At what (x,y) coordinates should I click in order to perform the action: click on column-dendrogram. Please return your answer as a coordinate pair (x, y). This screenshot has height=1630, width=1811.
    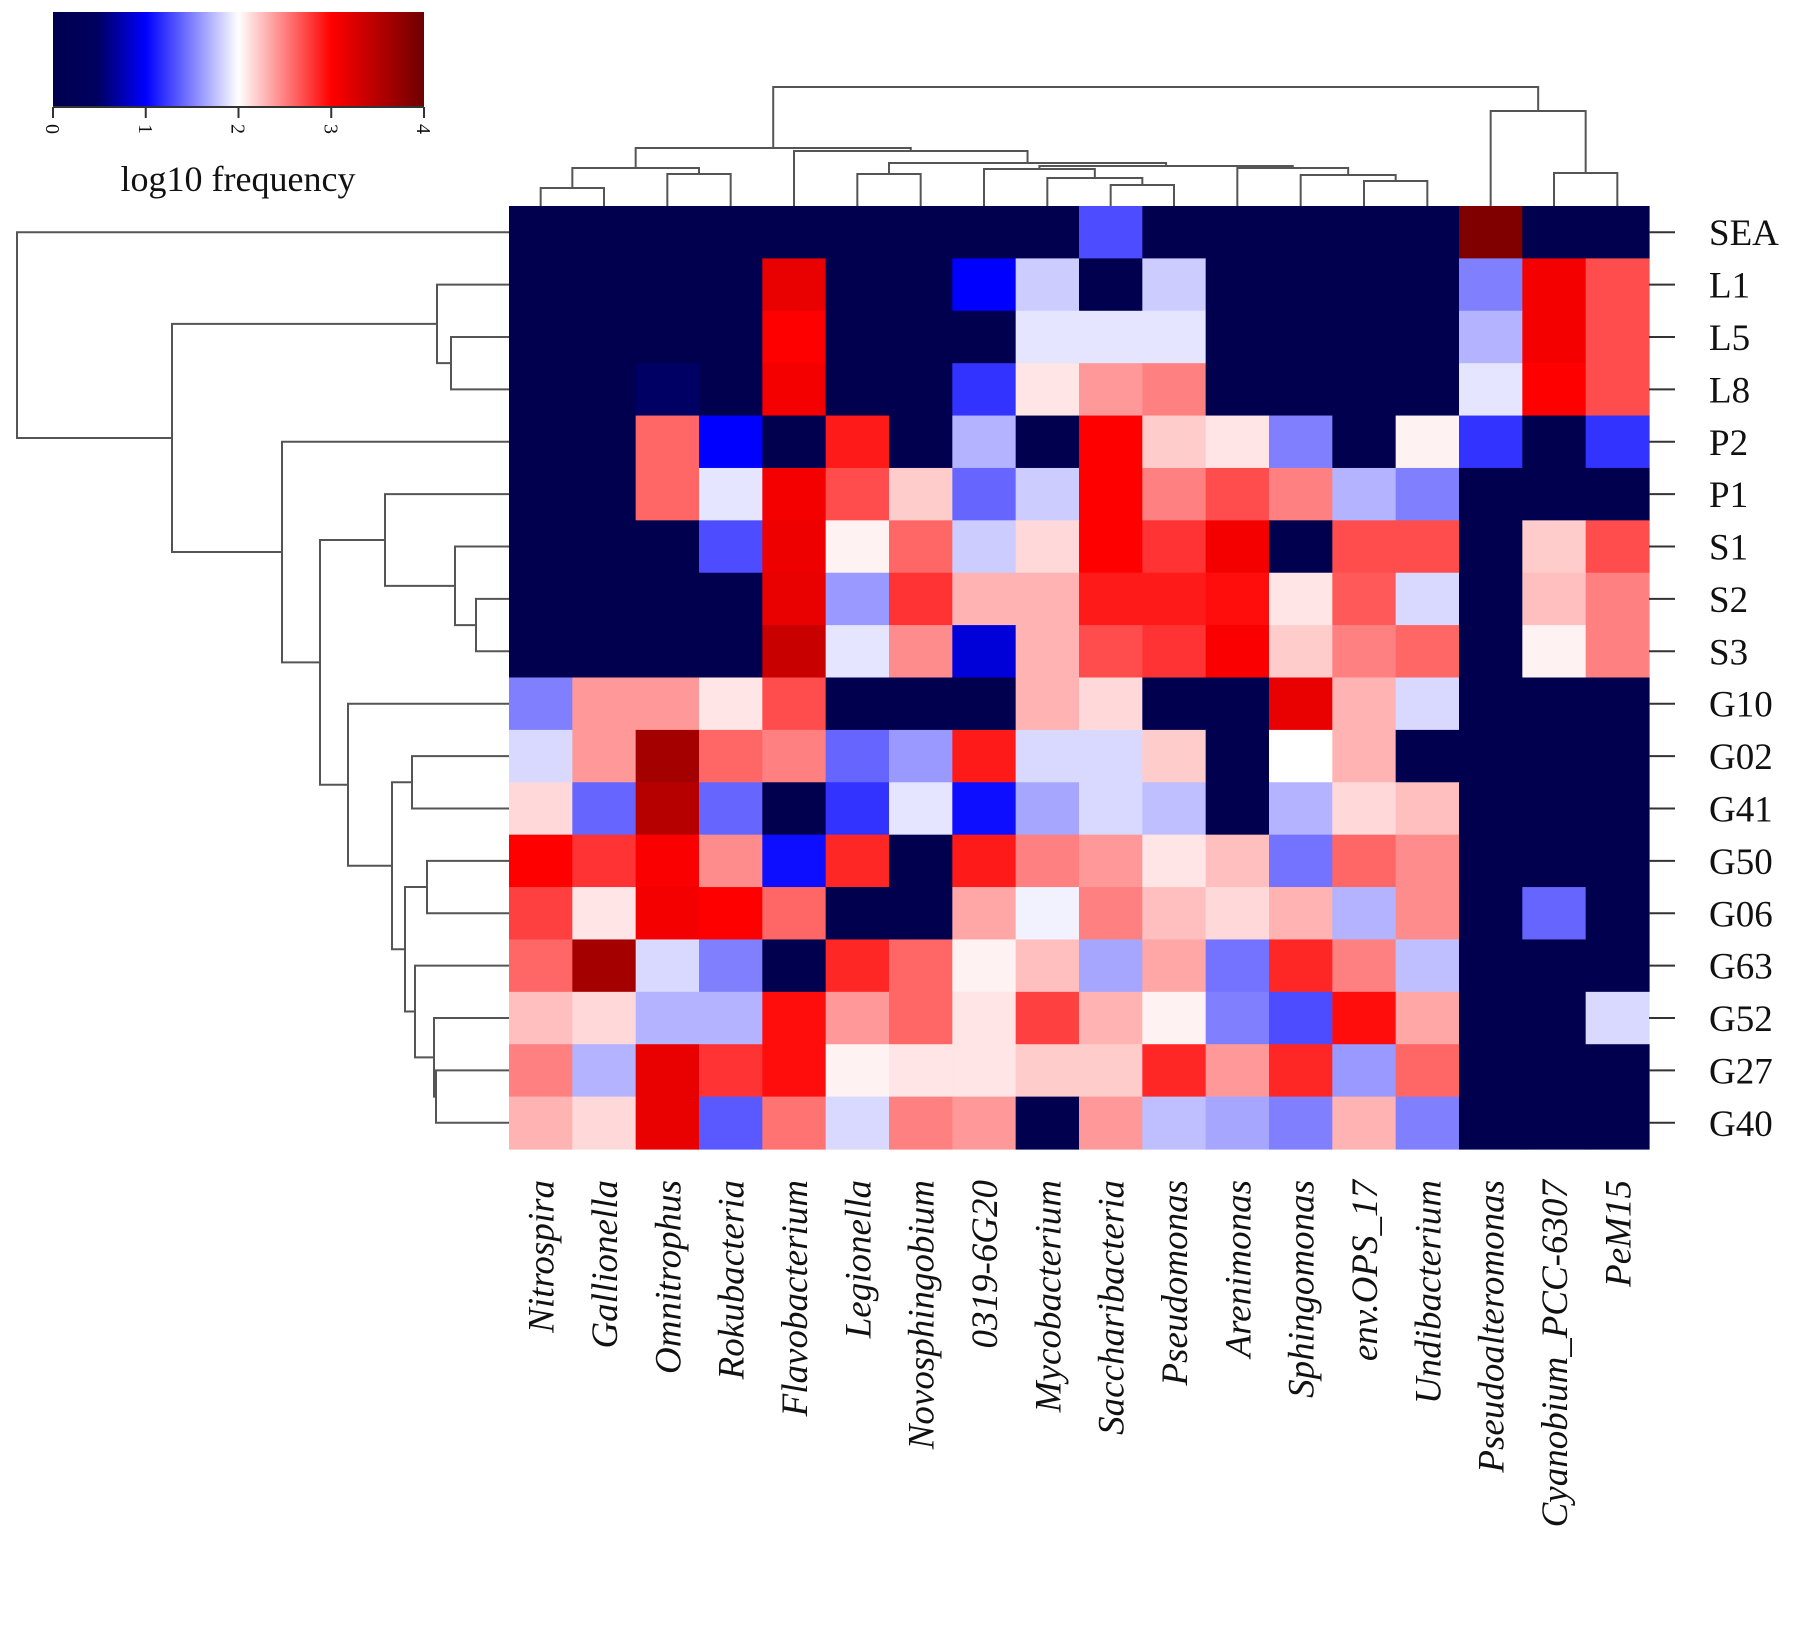
    Looking at the image, I should click on (1079, 146).